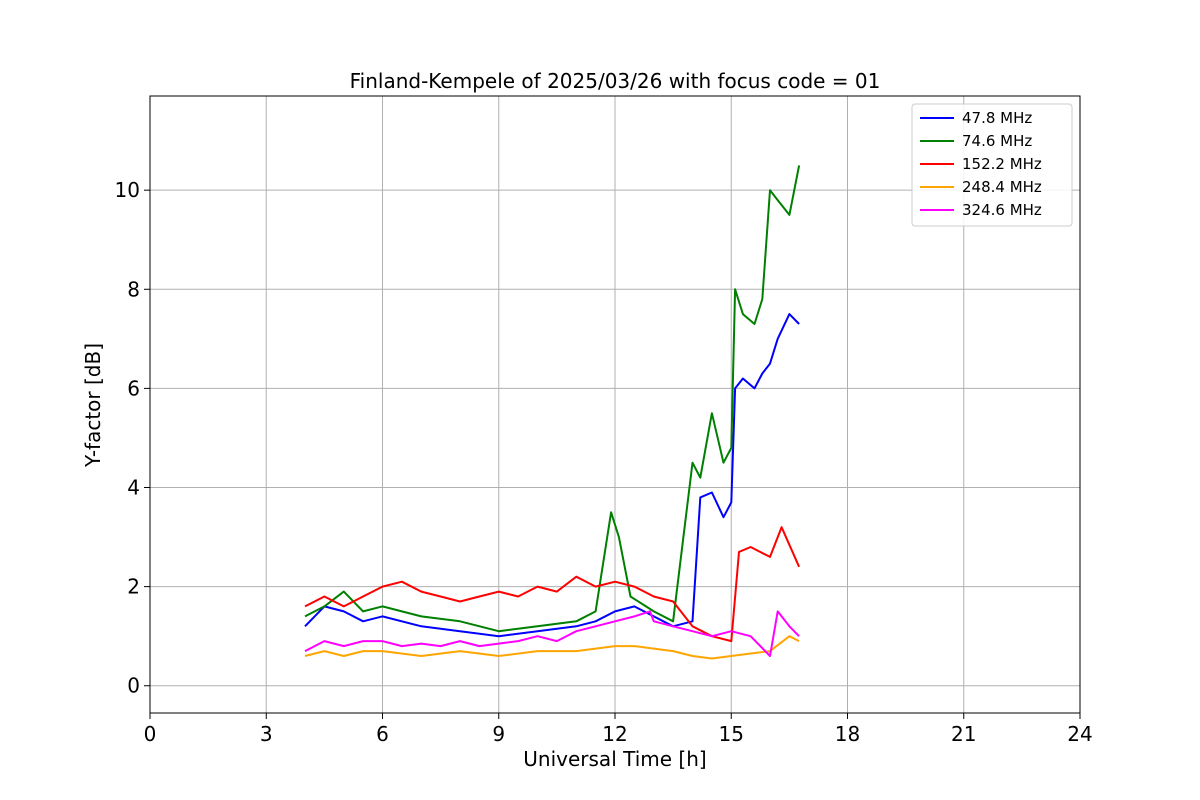 The width and height of the screenshot is (1200, 800). I want to click on legend-label: 248.4 MHz, so click(1002, 187).